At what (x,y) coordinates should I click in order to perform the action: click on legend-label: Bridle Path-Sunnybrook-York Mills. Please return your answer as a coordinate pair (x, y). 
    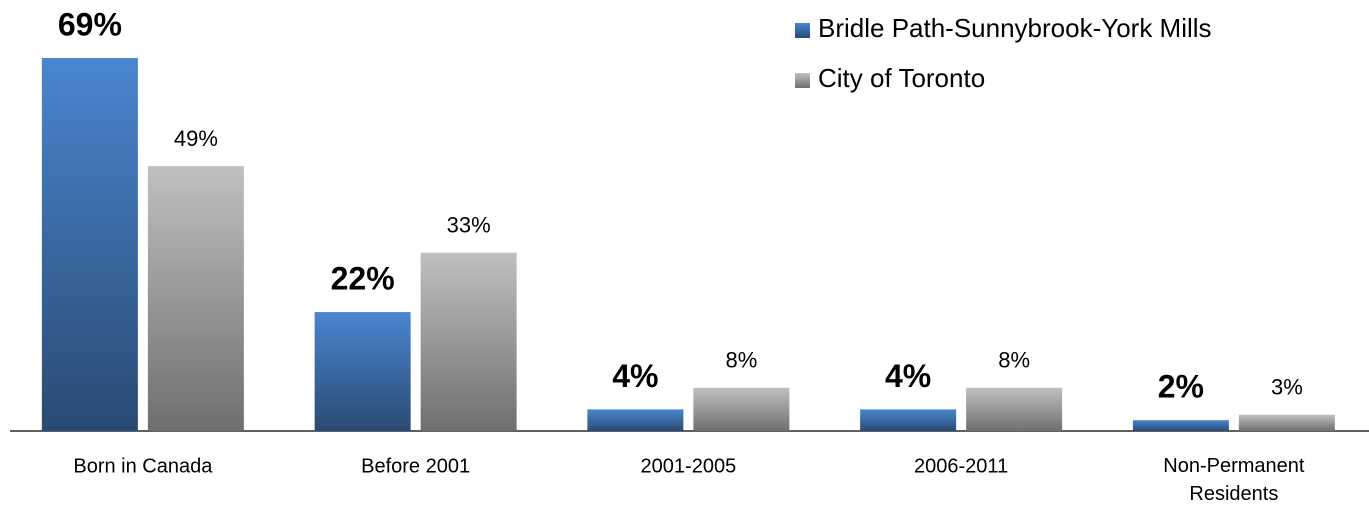
    Looking at the image, I should click on (1015, 28).